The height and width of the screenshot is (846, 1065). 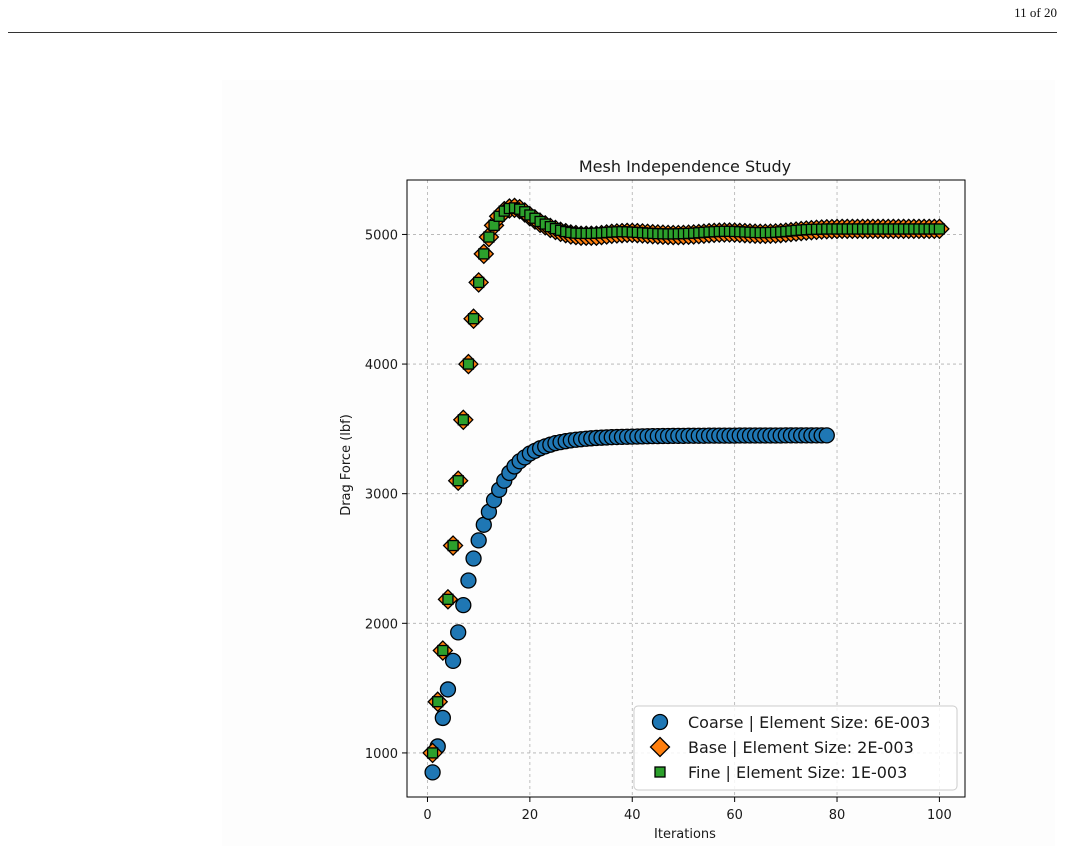 What do you see at coordinates (381, 754) in the screenshot?
I see `y-tick-label: 1000` at bounding box center [381, 754].